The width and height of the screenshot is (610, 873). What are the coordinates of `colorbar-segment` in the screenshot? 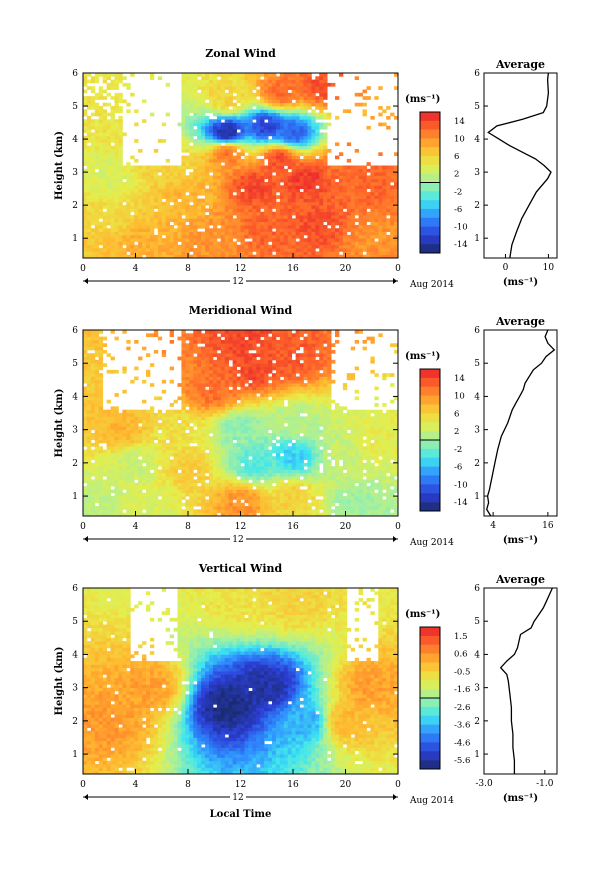 It's located at (430, 117).